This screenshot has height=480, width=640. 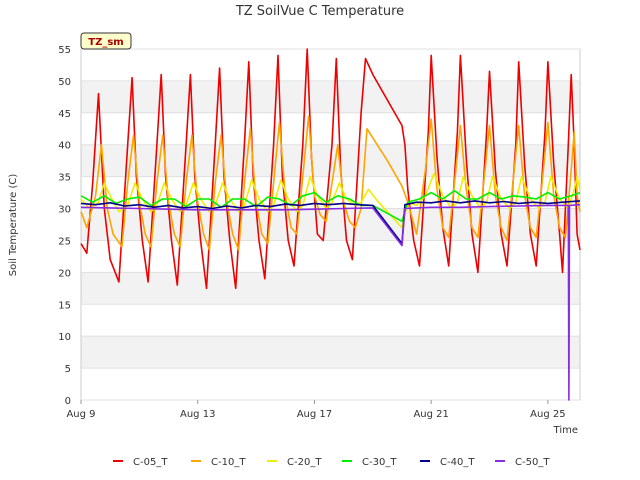 I want to click on badge-label: TZ_sm, so click(x=105, y=42).